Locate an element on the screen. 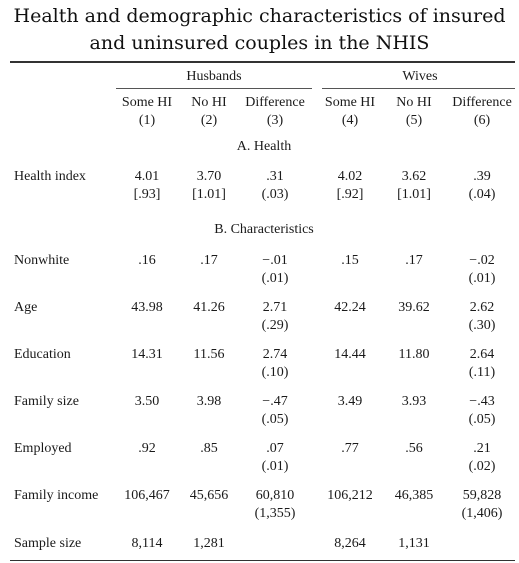 This screenshot has width=519, height=563. table-cell-value: 8,114 is located at coordinates (147, 543).